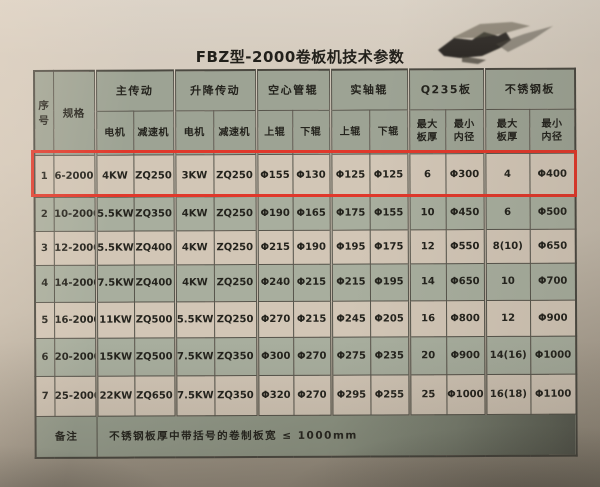  What do you see at coordinates (552, 245) in the screenshot?
I see `table-cell: Φ650` at bounding box center [552, 245].